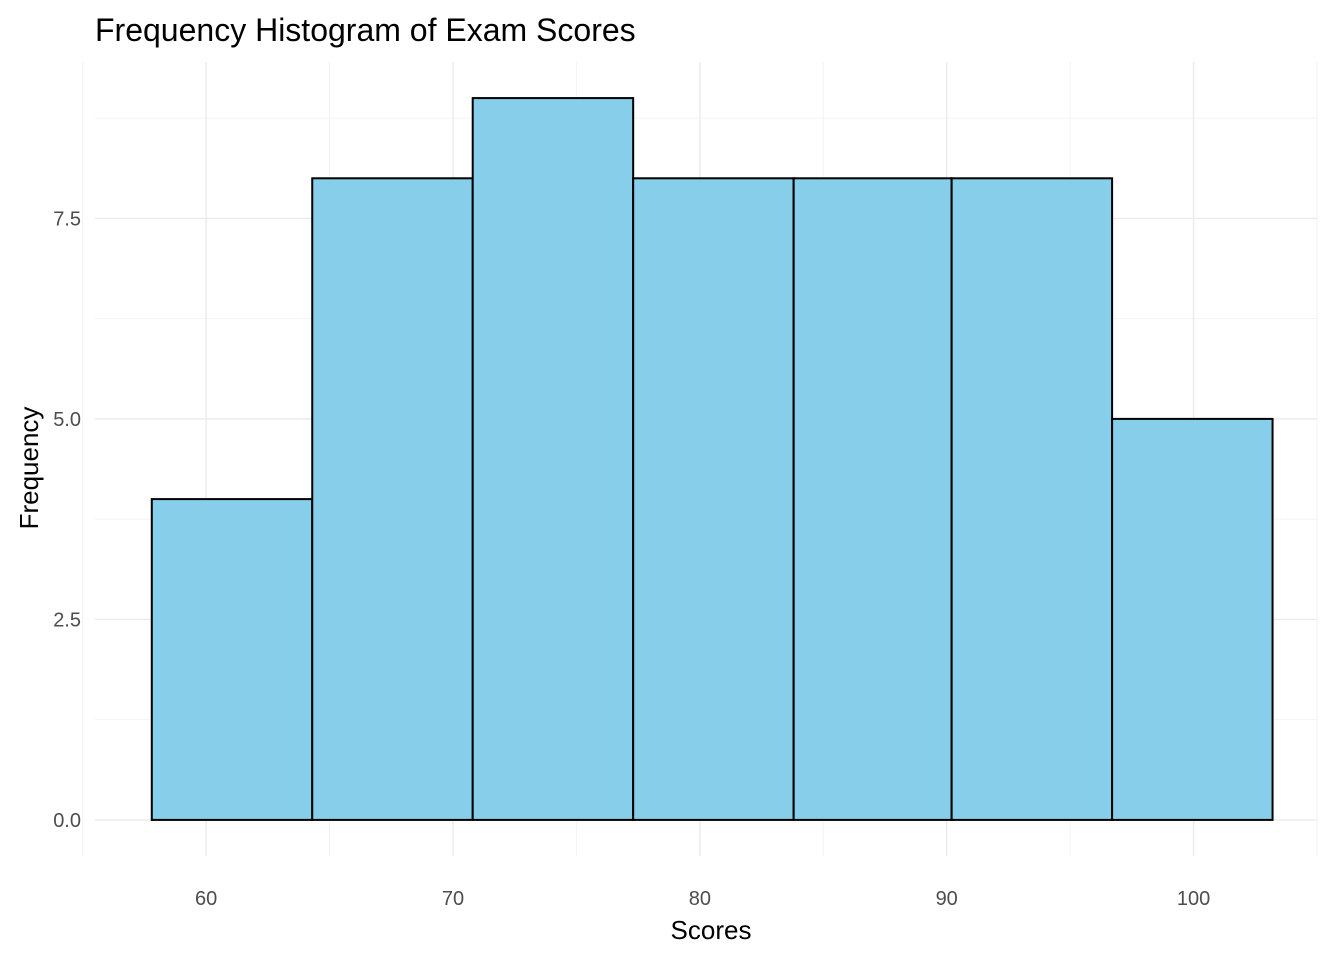 This screenshot has width=1344, height=960. What do you see at coordinates (67, 420) in the screenshot?
I see `y-tick-label: 5.0` at bounding box center [67, 420].